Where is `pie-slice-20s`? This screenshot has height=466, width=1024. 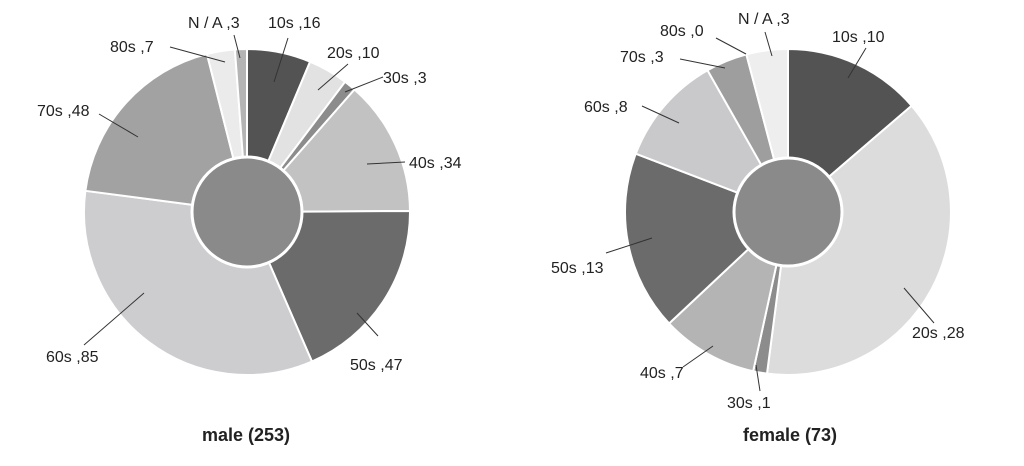 pie-slice-20s is located at coordinates (858, 240).